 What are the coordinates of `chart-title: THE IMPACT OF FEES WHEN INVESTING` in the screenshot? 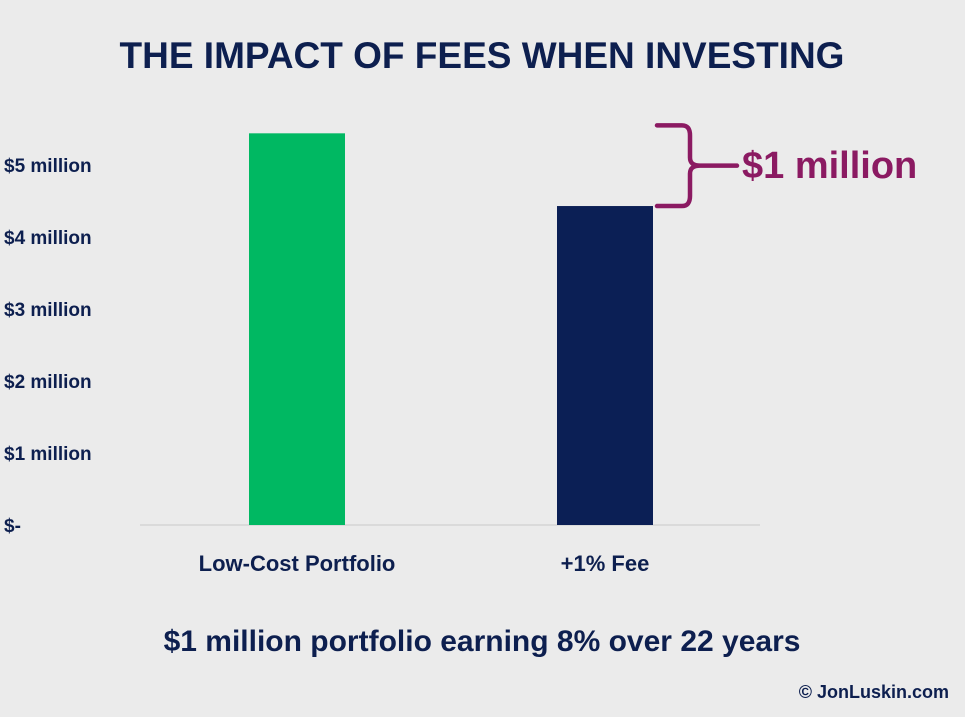 It's located at (482, 55).